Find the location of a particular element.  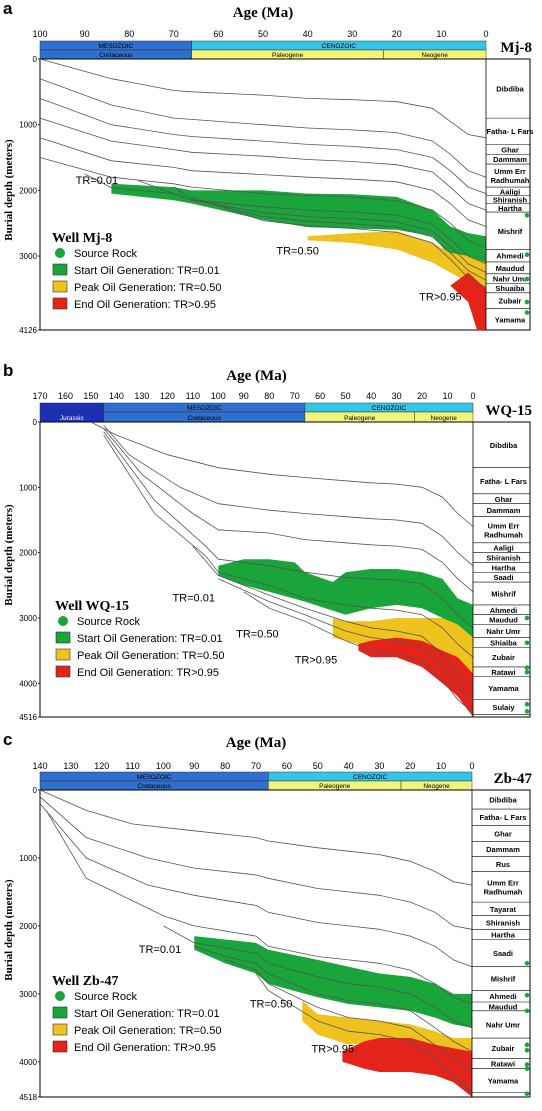

formation-label: Ghar is located at coordinates (510, 149).